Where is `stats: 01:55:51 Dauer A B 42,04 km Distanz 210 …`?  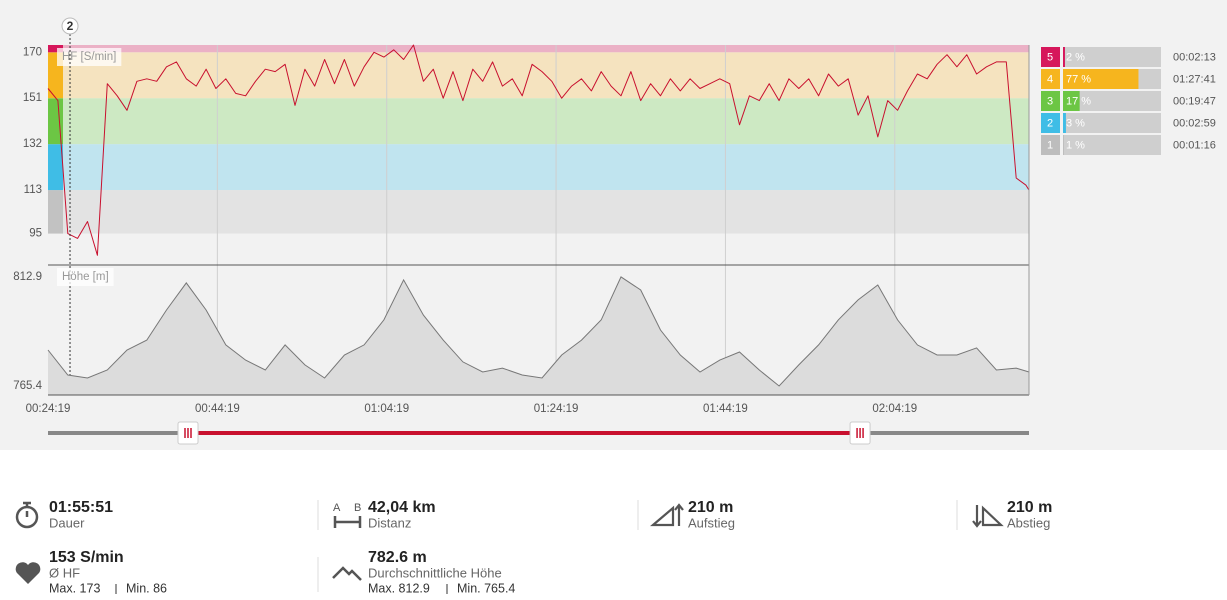 stats: 01:55:51 Dauer A B 42,04 km Distanz 210 … is located at coordinates (533, 547).